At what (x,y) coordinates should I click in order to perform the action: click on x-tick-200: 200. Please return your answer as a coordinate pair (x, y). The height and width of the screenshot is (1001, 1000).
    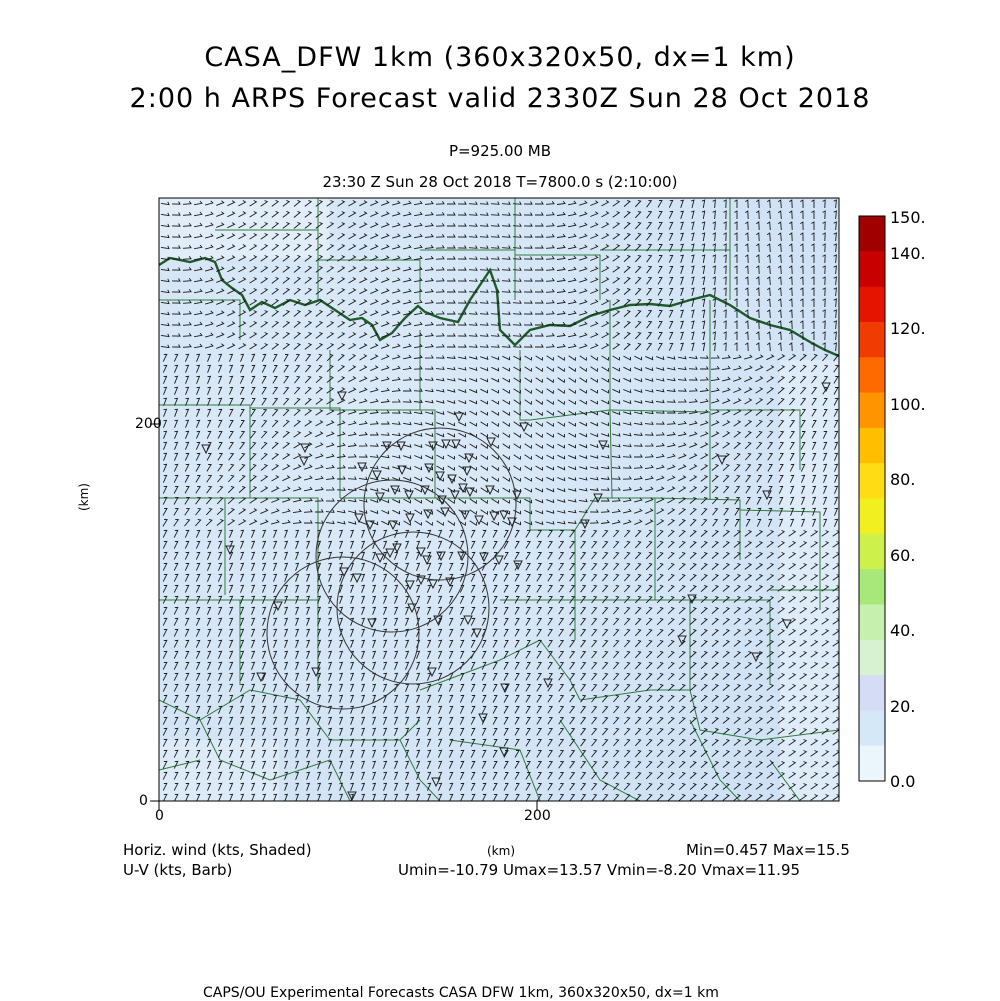
    Looking at the image, I should click on (537, 816).